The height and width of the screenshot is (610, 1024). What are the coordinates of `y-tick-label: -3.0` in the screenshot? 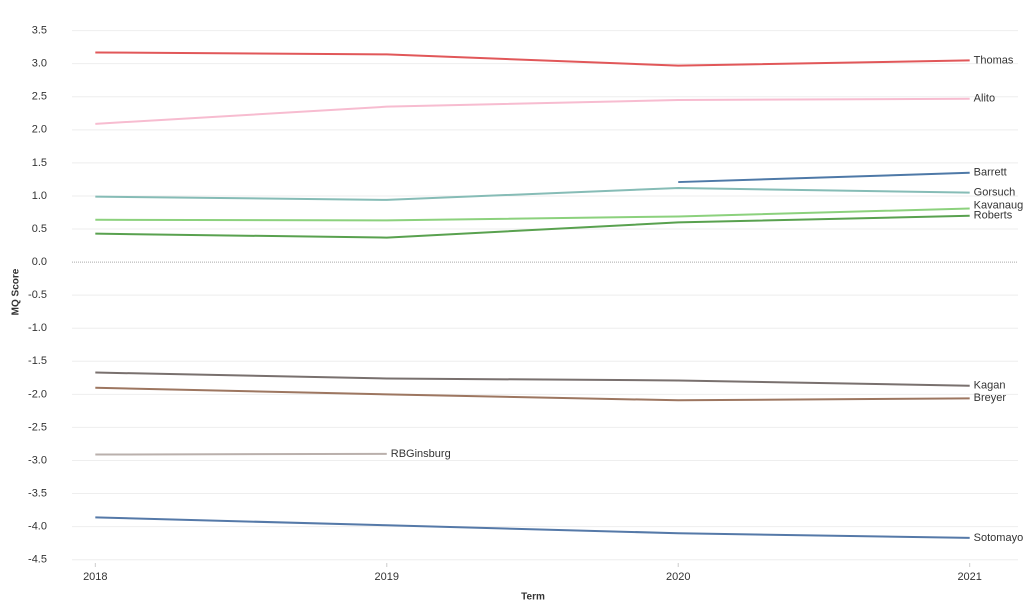 It's located at (37, 460).